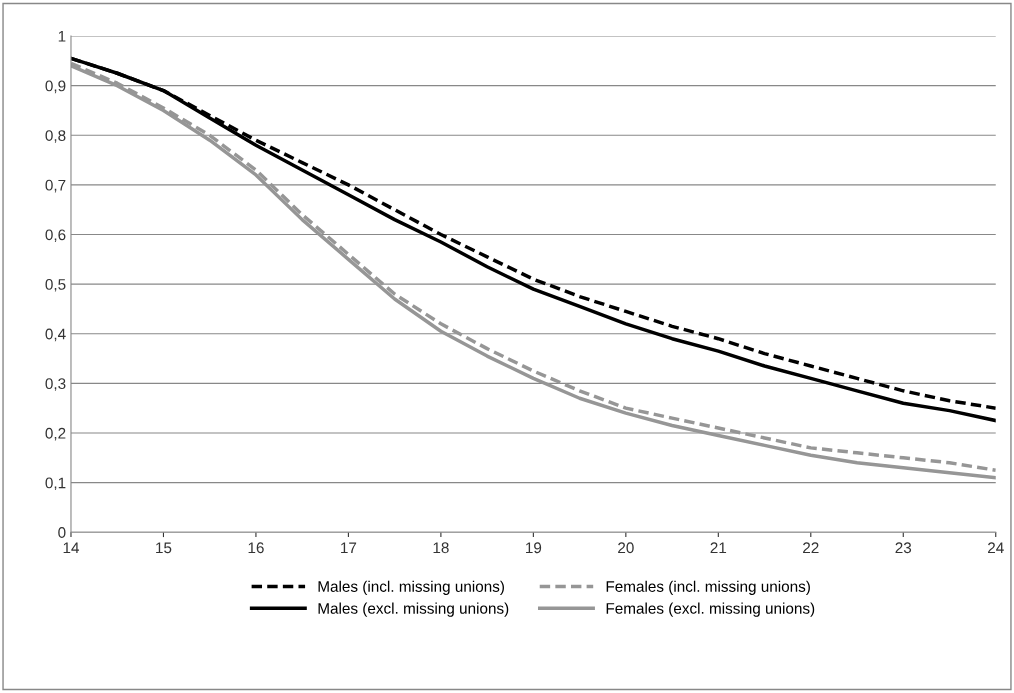  Describe the element at coordinates (413, 609) in the screenshot. I see `legend-label: Males (excl. missing unions)` at that location.